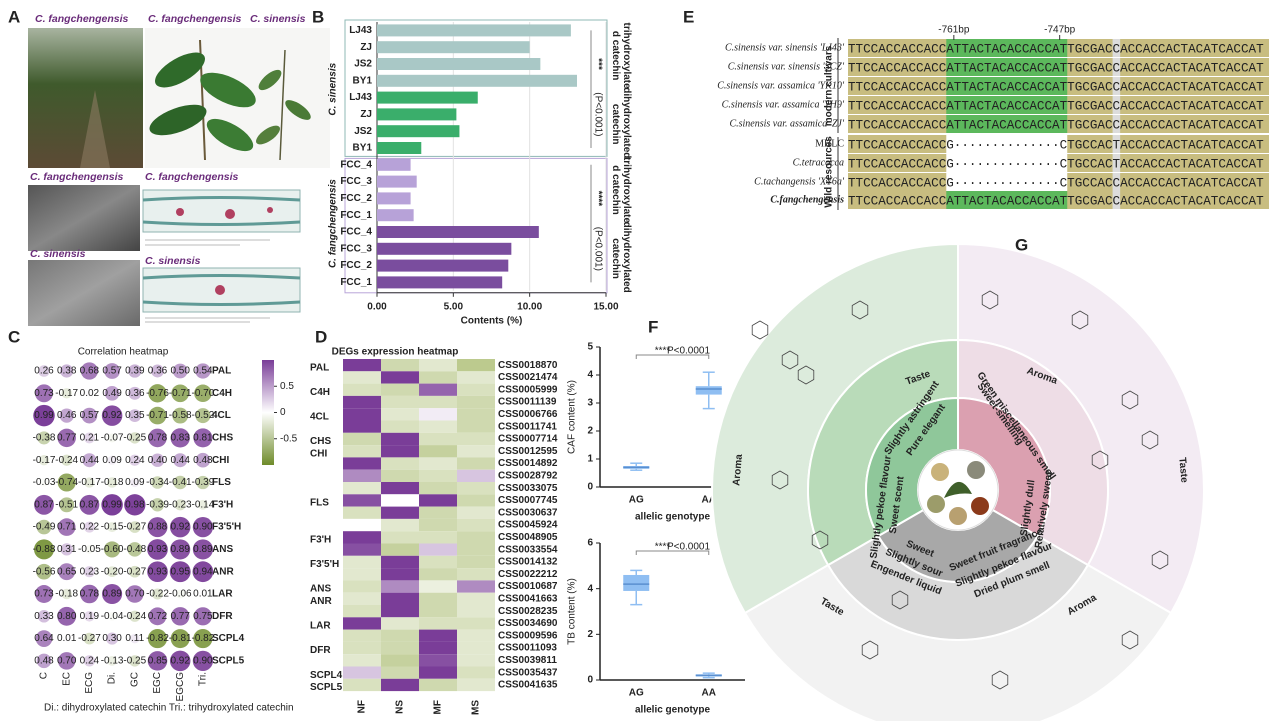 The image size is (1269, 721). What do you see at coordinates (44, 675) in the screenshot?
I see `column-label: C` at bounding box center [44, 675].